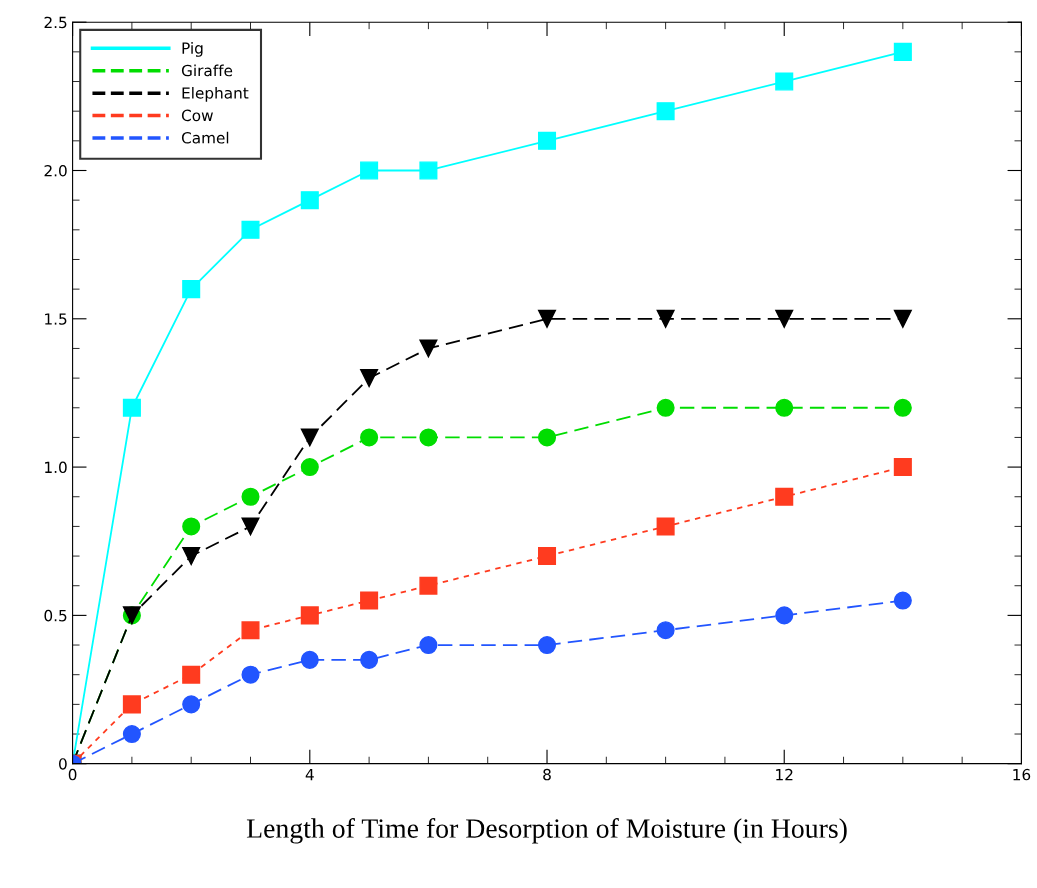 The image size is (1037, 888). I want to click on x-tick-label: 4, so click(309, 775).